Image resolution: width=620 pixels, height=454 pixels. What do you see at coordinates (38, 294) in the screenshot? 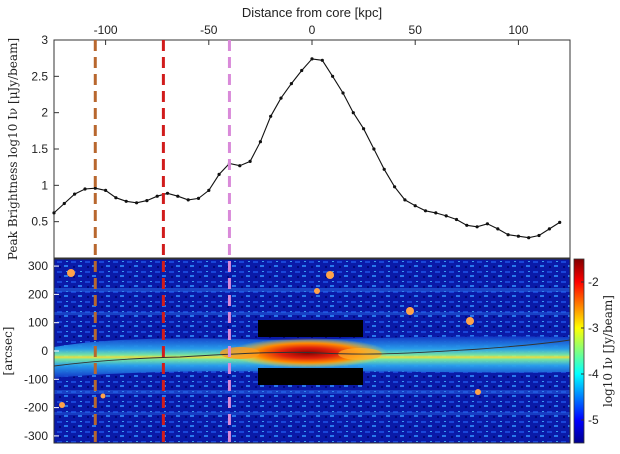
I see `image-y-tick-label: 200` at bounding box center [38, 294].